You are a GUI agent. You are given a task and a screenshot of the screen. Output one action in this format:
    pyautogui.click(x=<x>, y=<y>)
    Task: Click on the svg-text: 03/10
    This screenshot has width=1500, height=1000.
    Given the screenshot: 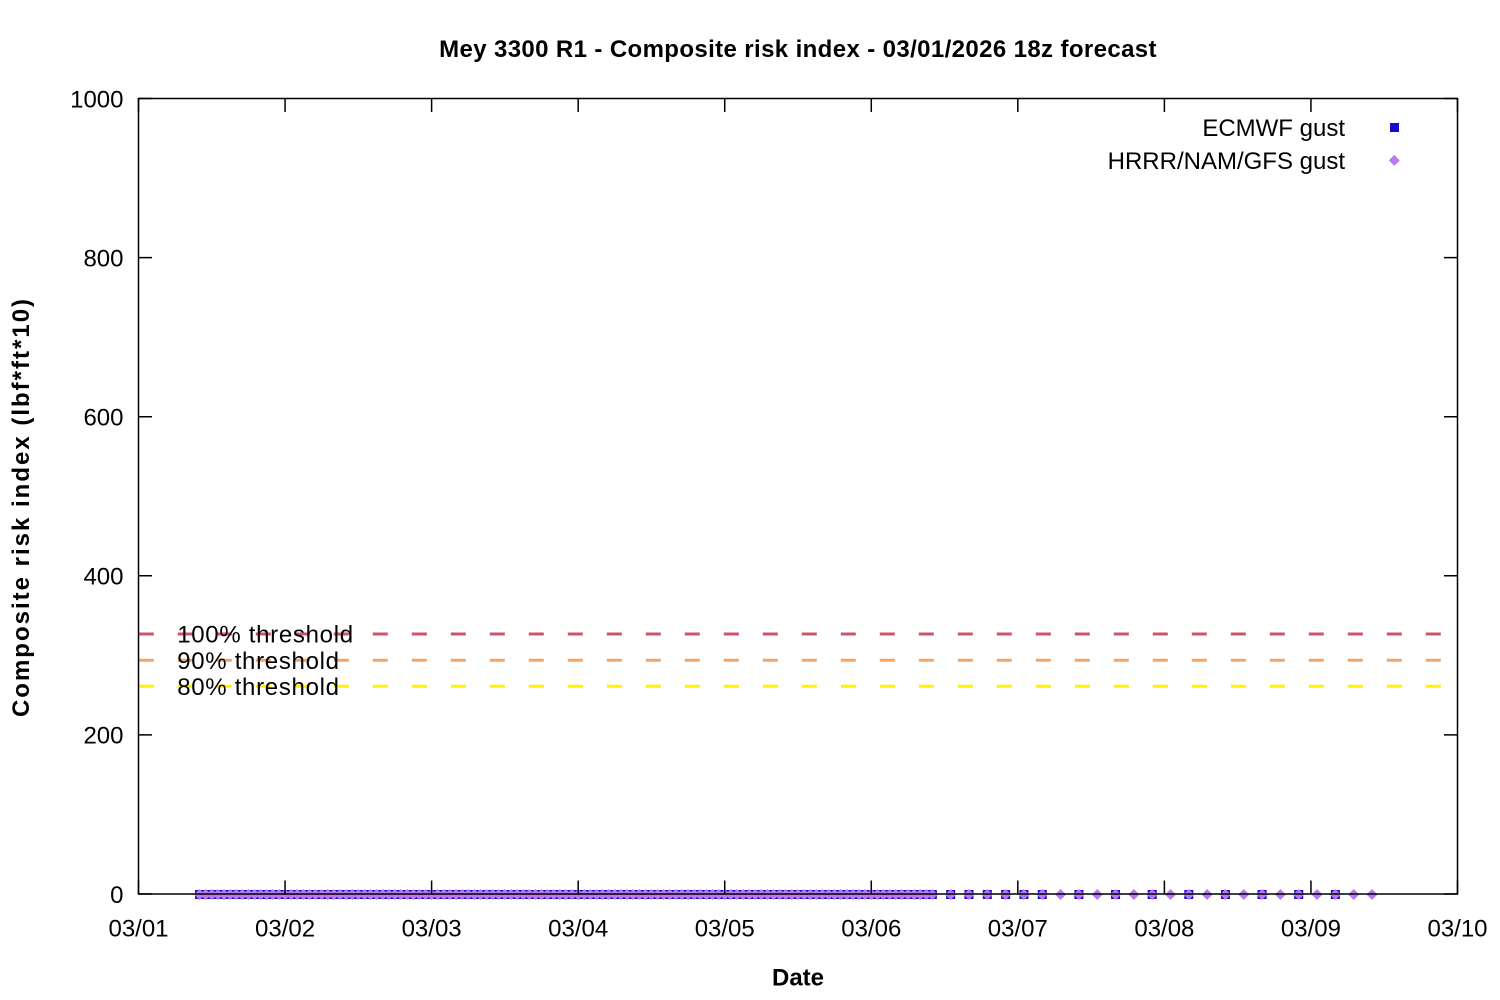 What is the action you would take?
    pyautogui.click(x=1457, y=929)
    